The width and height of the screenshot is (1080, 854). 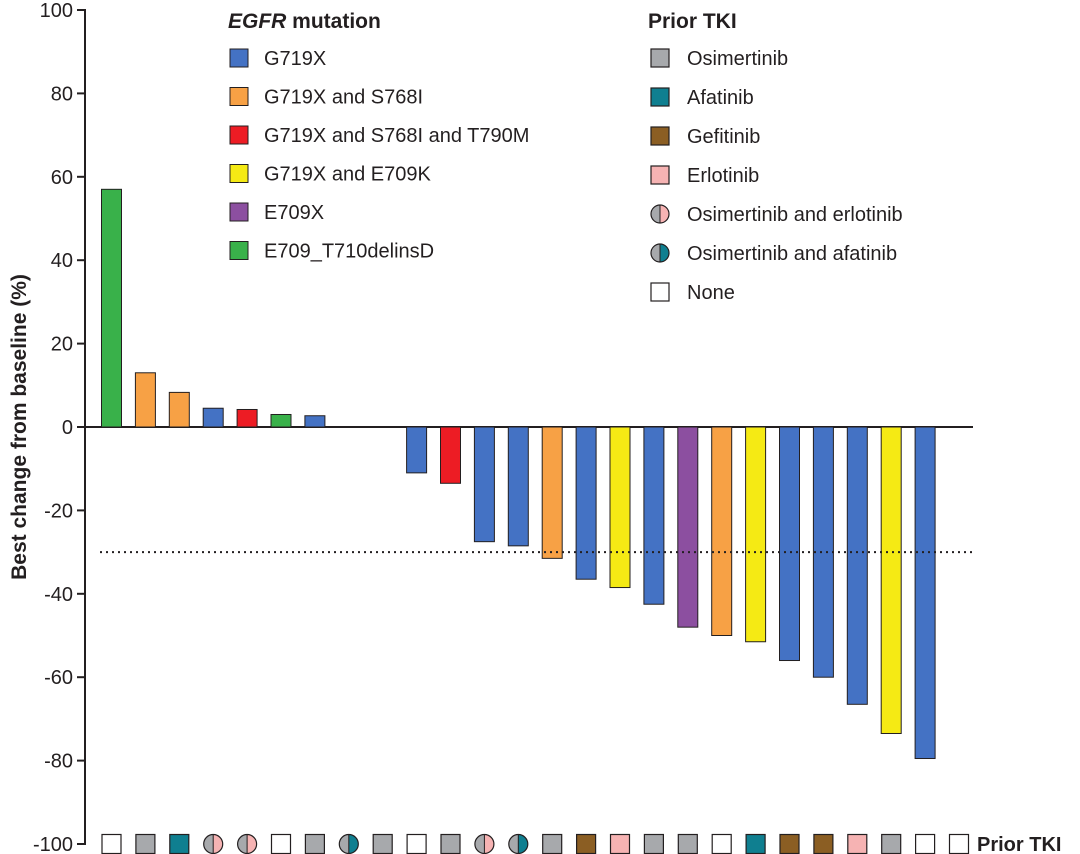 What do you see at coordinates (711, 293) in the screenshot?
I see `legend-tki-label: None` at bounding box center [711, 293].